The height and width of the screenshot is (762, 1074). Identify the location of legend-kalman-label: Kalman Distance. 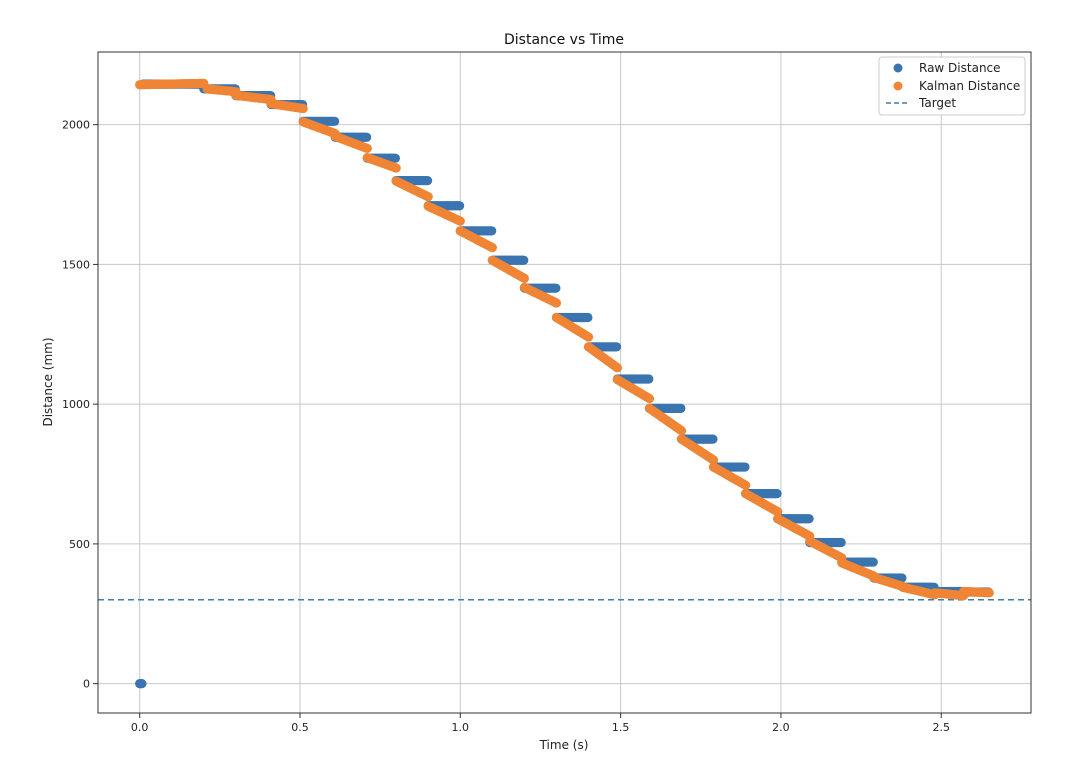
(969, 86).